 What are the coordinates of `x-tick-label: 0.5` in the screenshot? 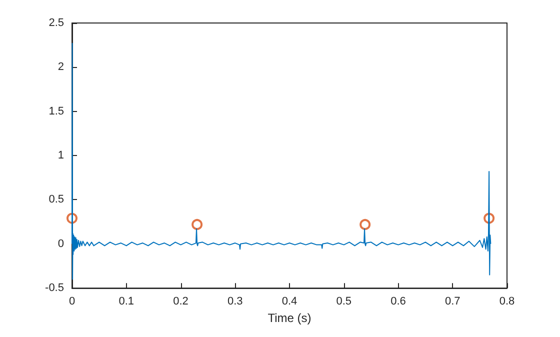 It's located at (344, 302).